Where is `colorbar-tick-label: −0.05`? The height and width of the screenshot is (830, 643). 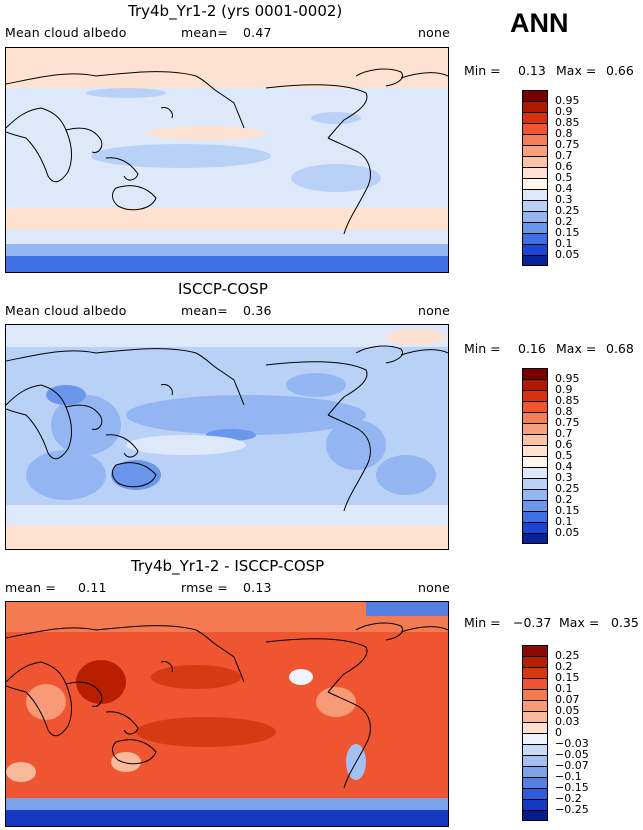 colorbar-tick-label: −0.05 is located at coordinates (572, 754).